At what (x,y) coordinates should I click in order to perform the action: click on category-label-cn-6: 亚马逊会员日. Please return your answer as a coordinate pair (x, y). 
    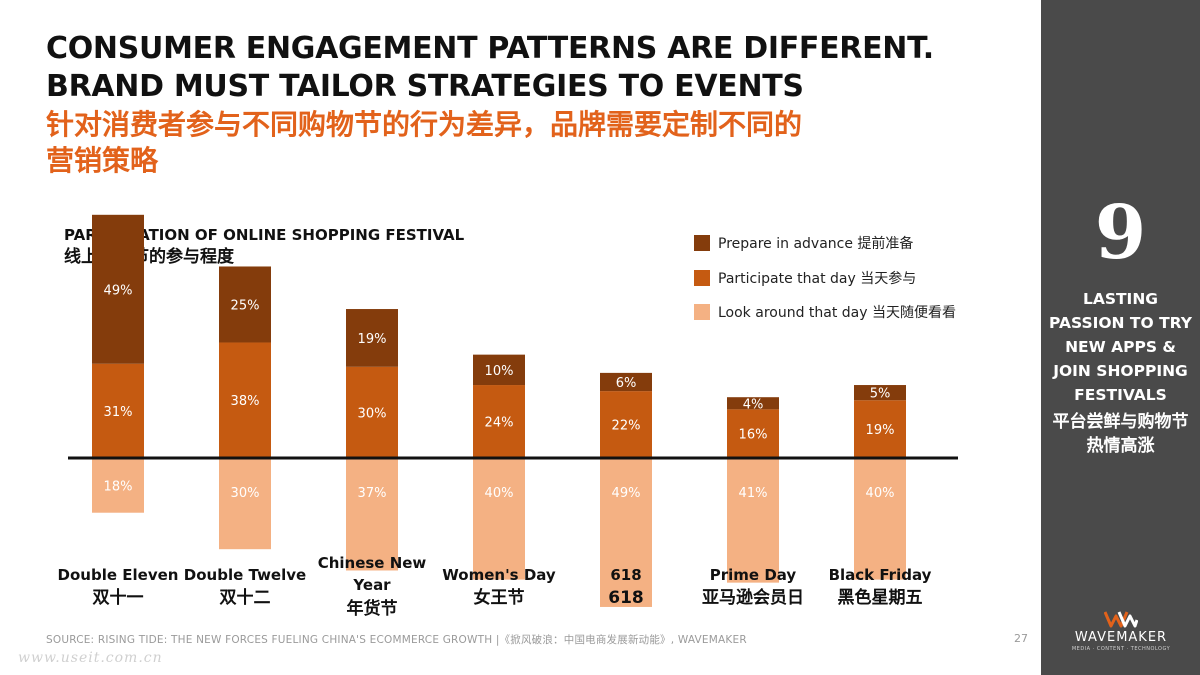
    Looking at the image, I should click on (753, 597).